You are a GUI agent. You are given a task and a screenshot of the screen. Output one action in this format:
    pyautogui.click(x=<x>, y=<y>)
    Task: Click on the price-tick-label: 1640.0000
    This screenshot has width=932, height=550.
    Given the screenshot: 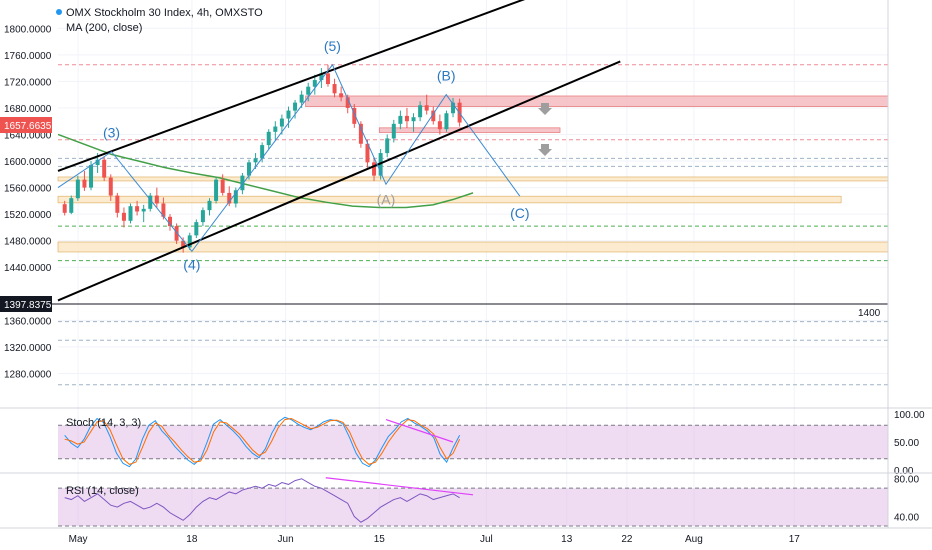 What is the action you would take?
    pyautogui.click(x=28, y=135)
    